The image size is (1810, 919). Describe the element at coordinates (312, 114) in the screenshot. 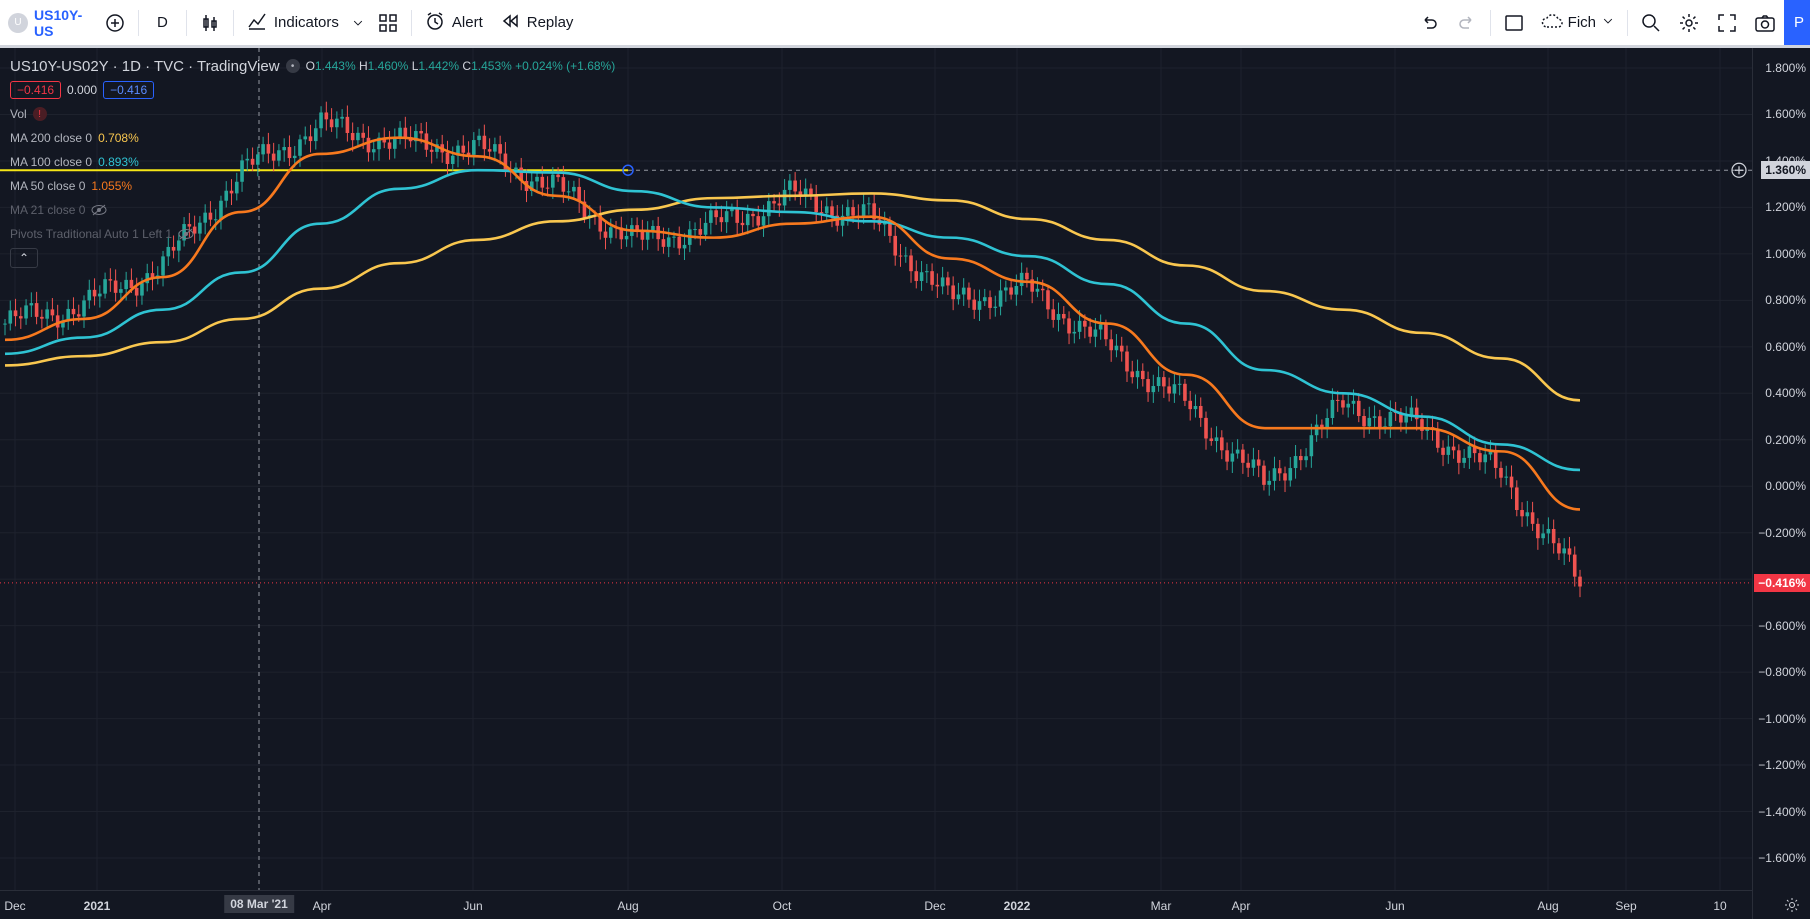

I see `indicator-vol: Vol !` at that location.